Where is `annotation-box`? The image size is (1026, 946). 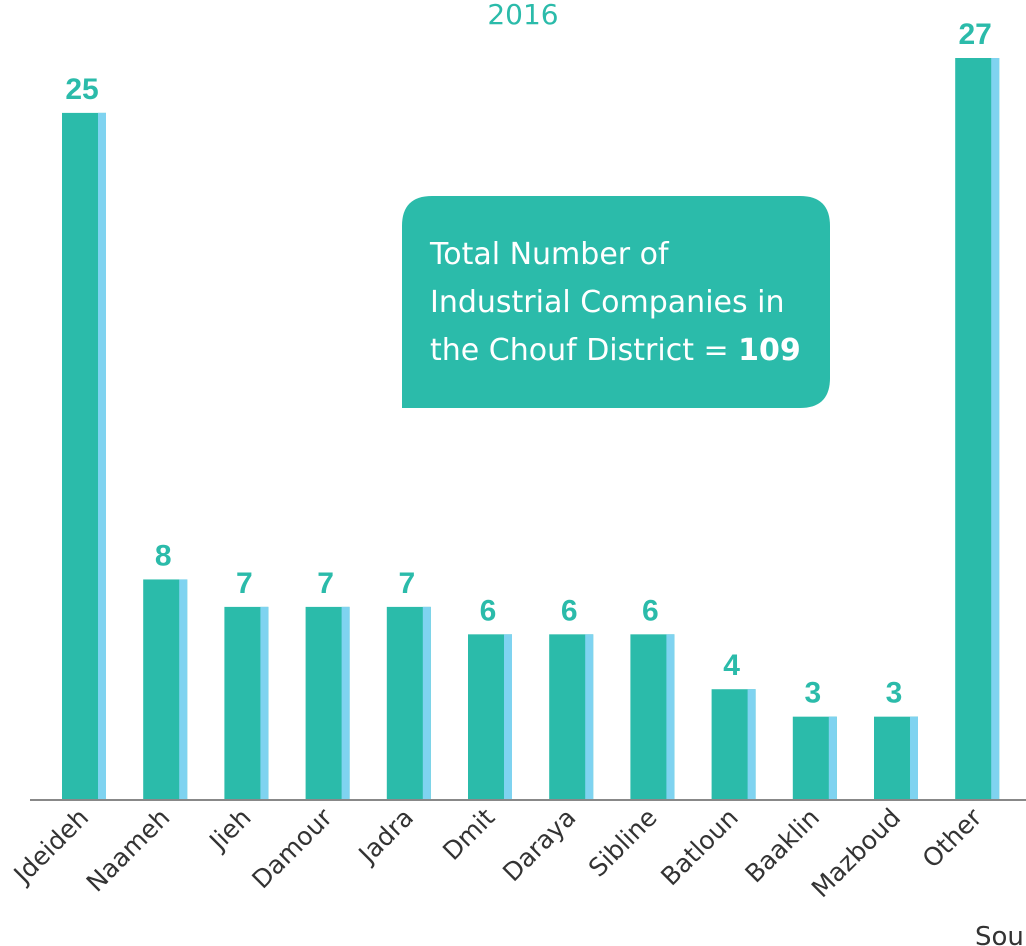
annotation-box is located at coordinates (616, 302).